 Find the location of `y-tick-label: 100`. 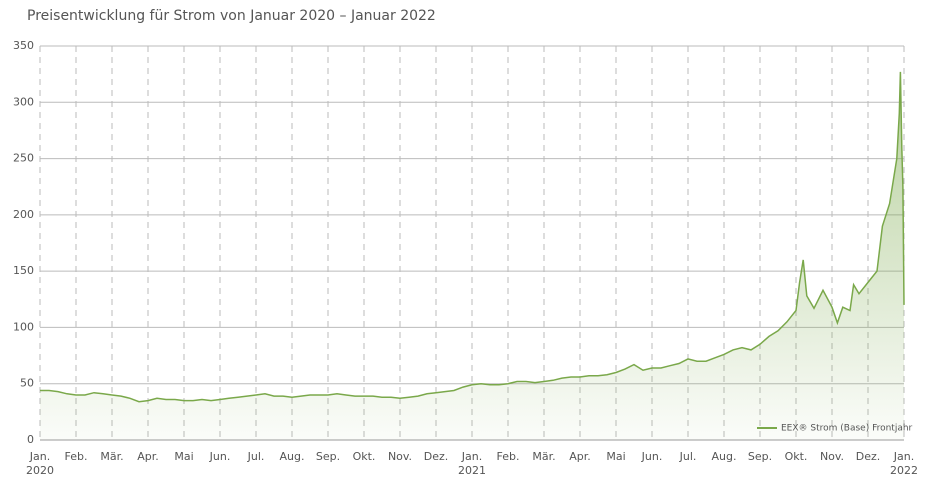

y-tick-label: 100 is located at coordinates (23, 326).